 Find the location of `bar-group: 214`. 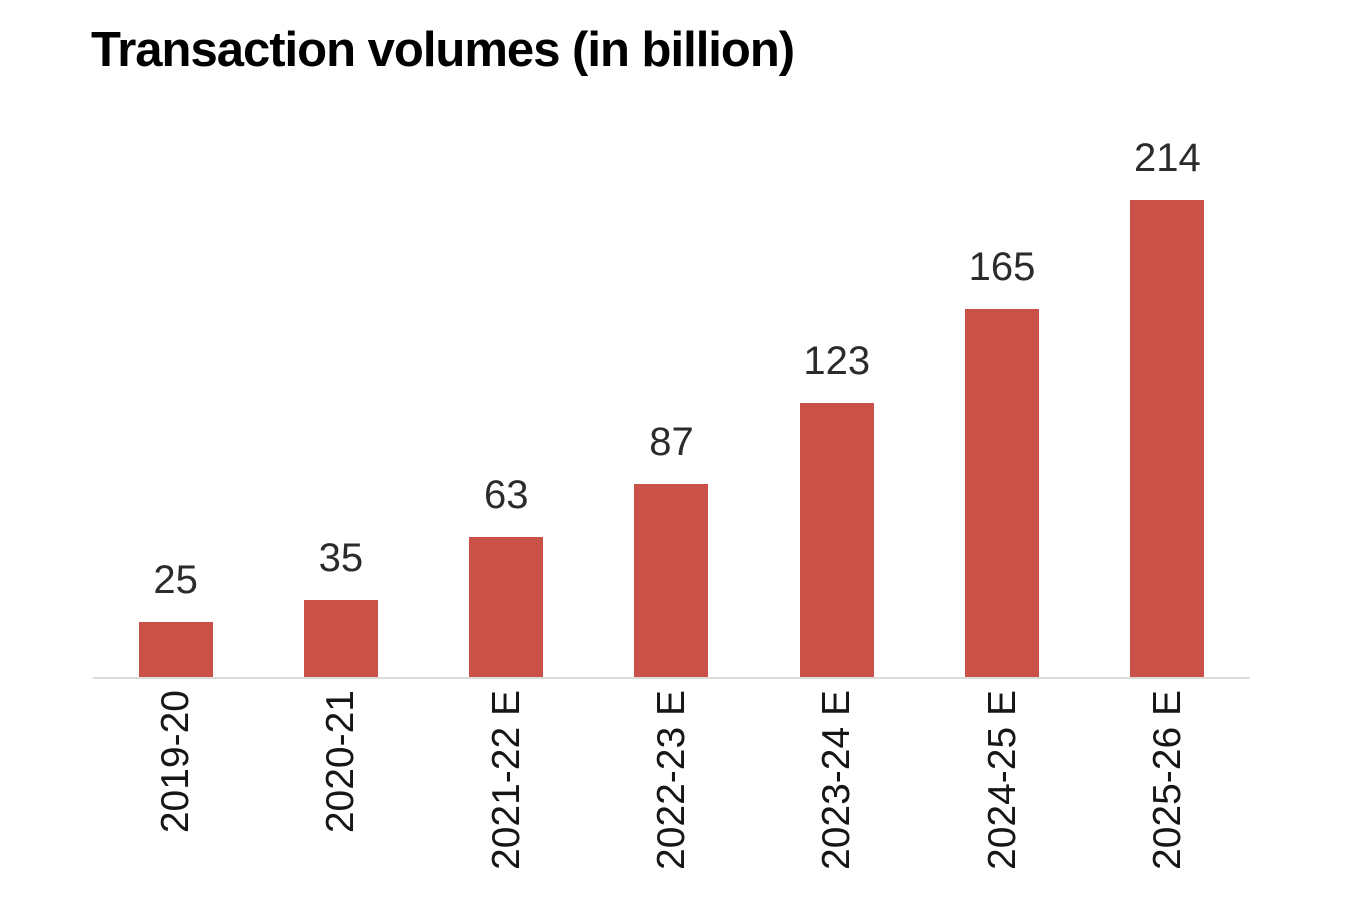

bar-group: 214 is located at coordinates (1167, 398).